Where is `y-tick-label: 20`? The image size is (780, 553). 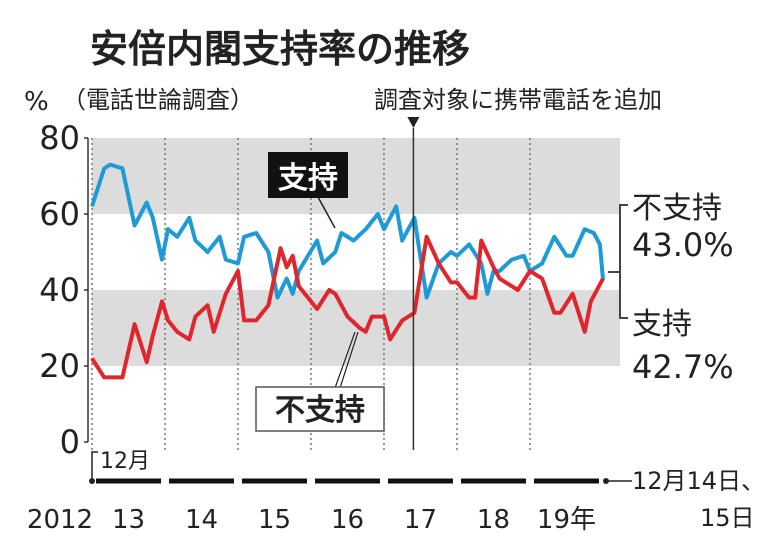
y-tick-label: 20 is located at coordinates (59, 366).